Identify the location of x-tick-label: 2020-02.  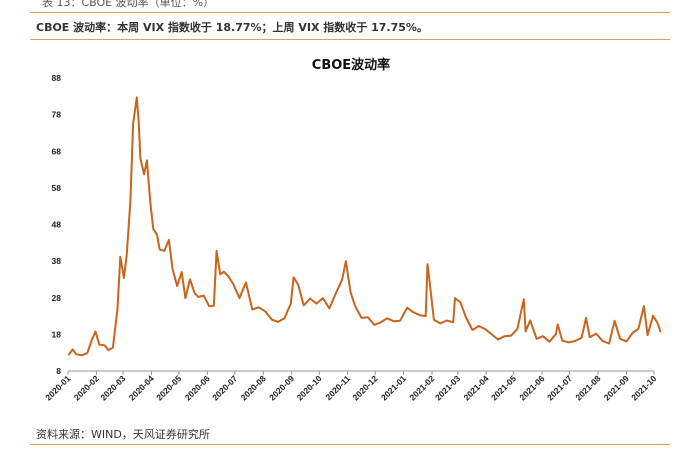
(86, 387).